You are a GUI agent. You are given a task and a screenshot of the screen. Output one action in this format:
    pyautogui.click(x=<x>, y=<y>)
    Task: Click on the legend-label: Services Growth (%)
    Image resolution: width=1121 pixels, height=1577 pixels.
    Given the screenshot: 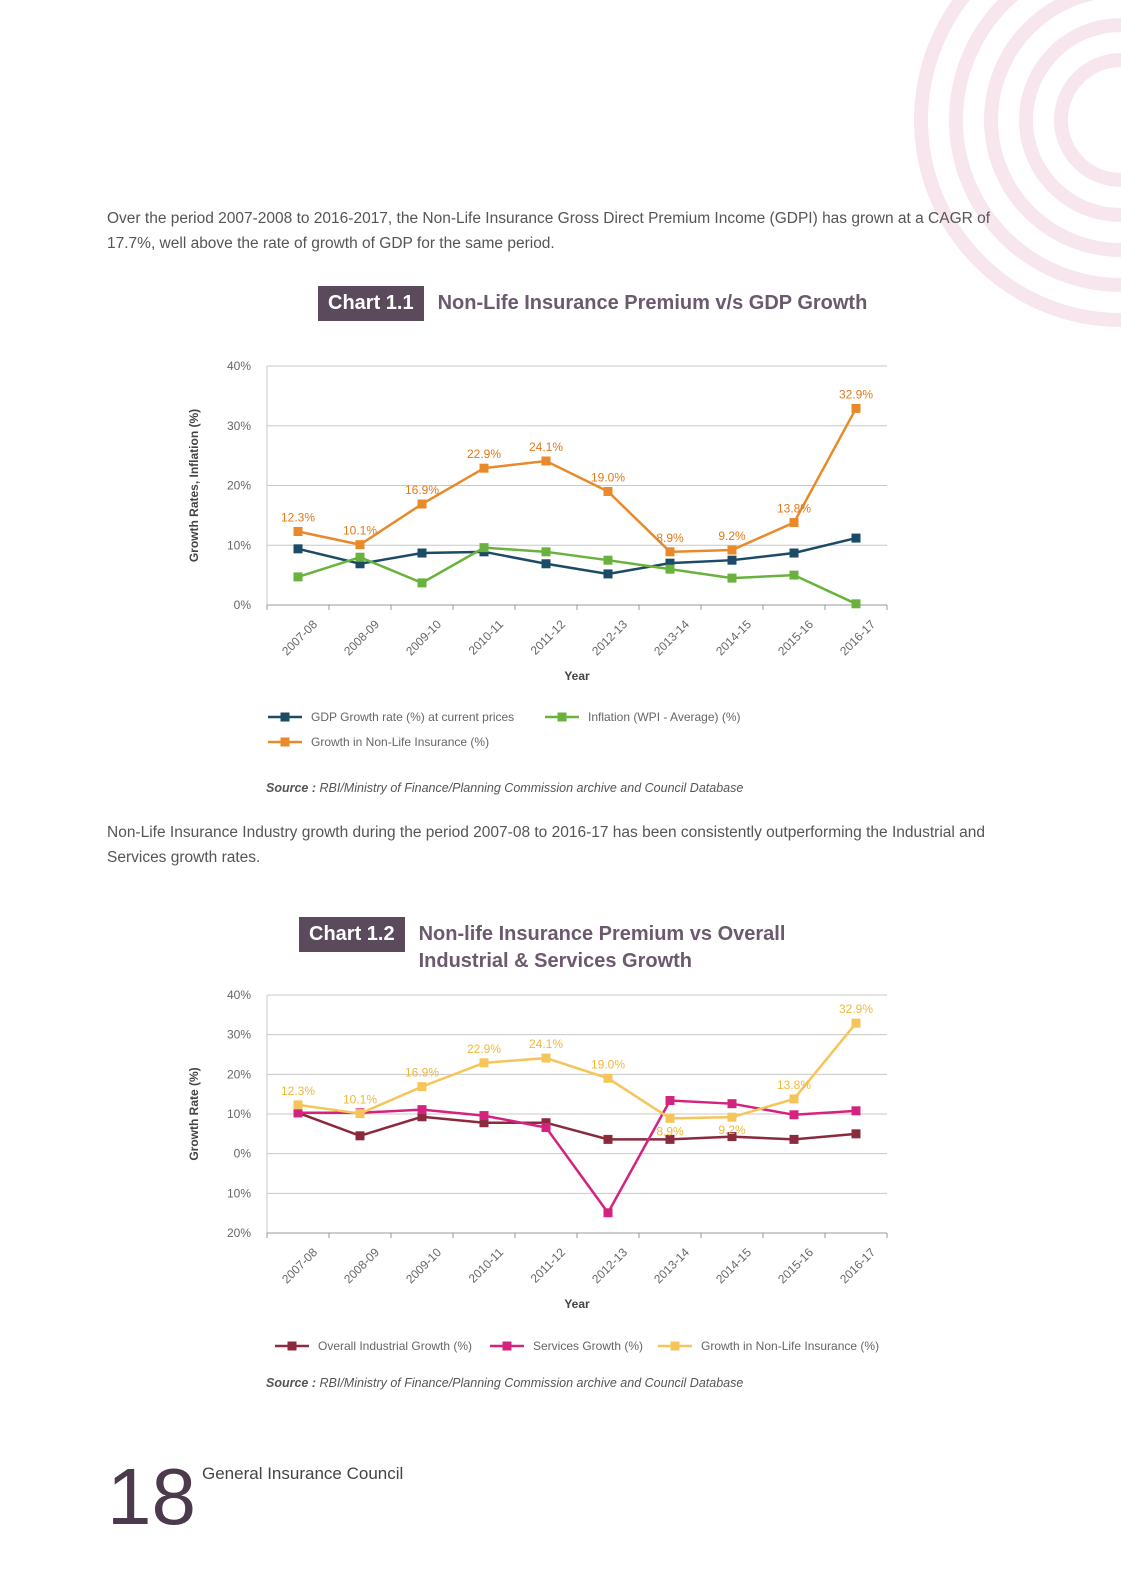 What is the action you would take?
    pyautogui.click(x=588, y=1346)
    